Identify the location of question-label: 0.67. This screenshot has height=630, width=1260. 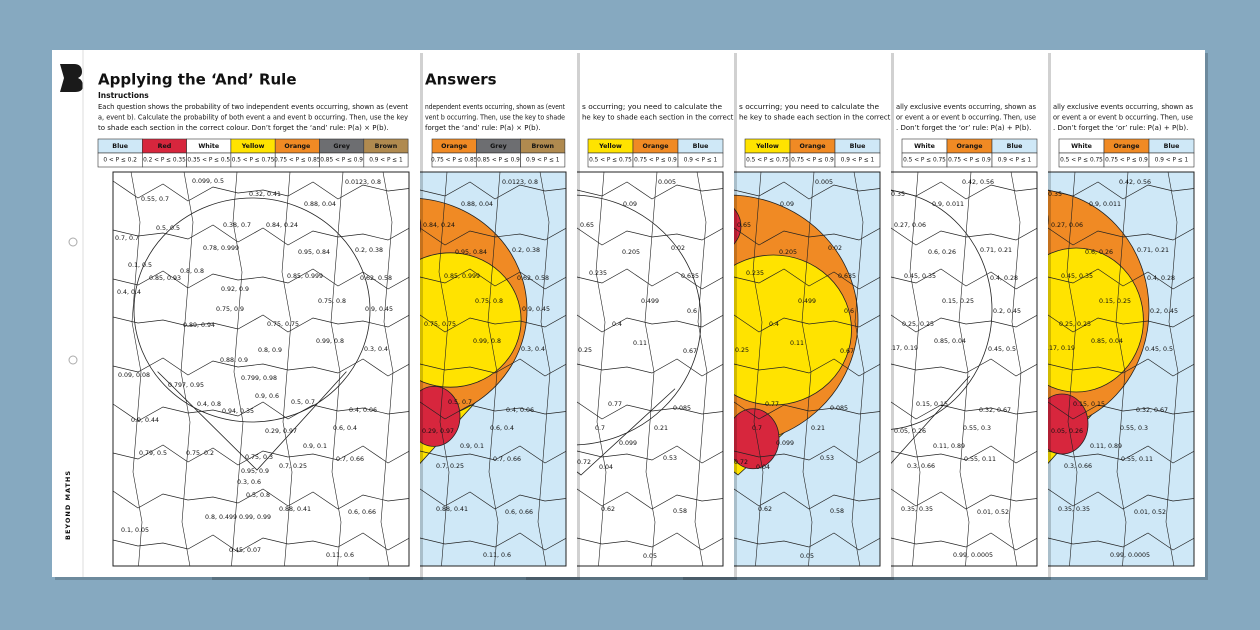
(847, 351).